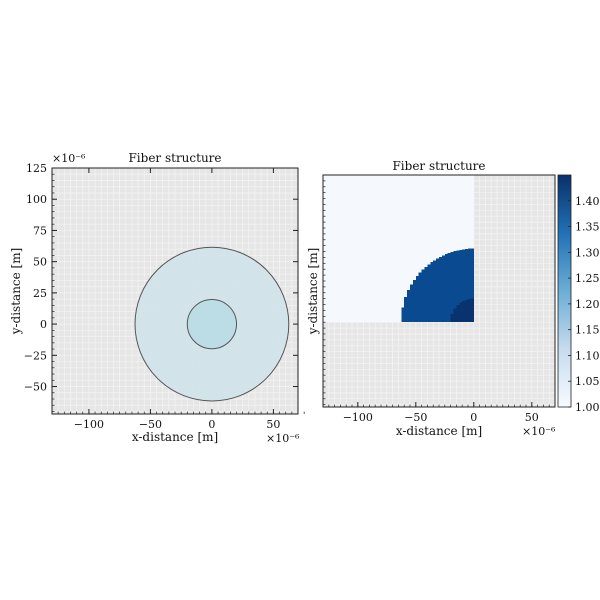 The image size is (600, 600). I want to click on colorbar, so click(564, 291).